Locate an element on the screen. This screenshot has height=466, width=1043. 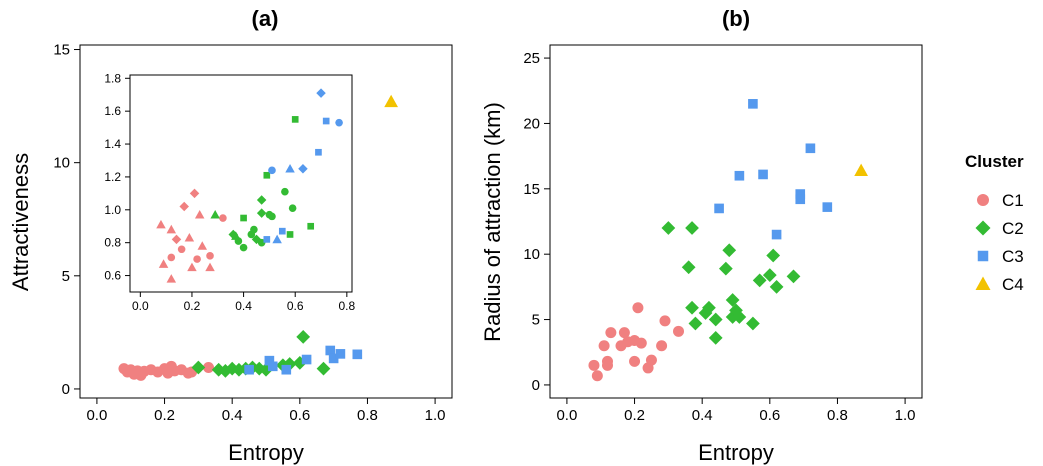
legend-label-c3: C3 is located at coordinates (1013, 256).